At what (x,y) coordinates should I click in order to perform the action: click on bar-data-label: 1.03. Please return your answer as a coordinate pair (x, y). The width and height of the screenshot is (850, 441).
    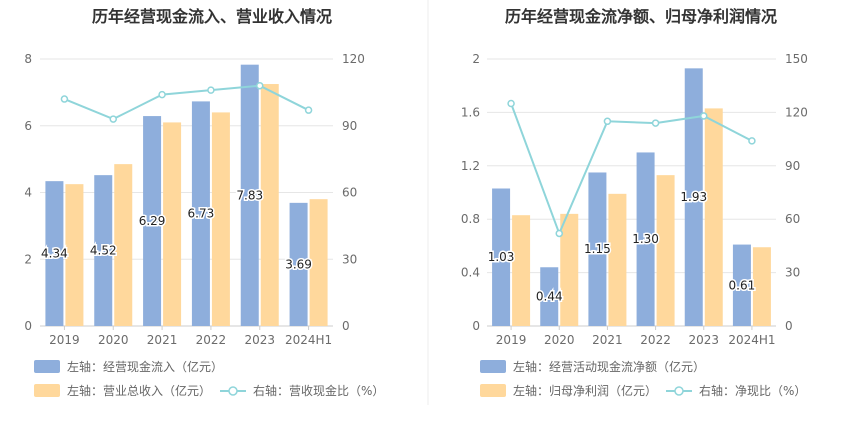
    Looking at the image, I should click on (501, 257).